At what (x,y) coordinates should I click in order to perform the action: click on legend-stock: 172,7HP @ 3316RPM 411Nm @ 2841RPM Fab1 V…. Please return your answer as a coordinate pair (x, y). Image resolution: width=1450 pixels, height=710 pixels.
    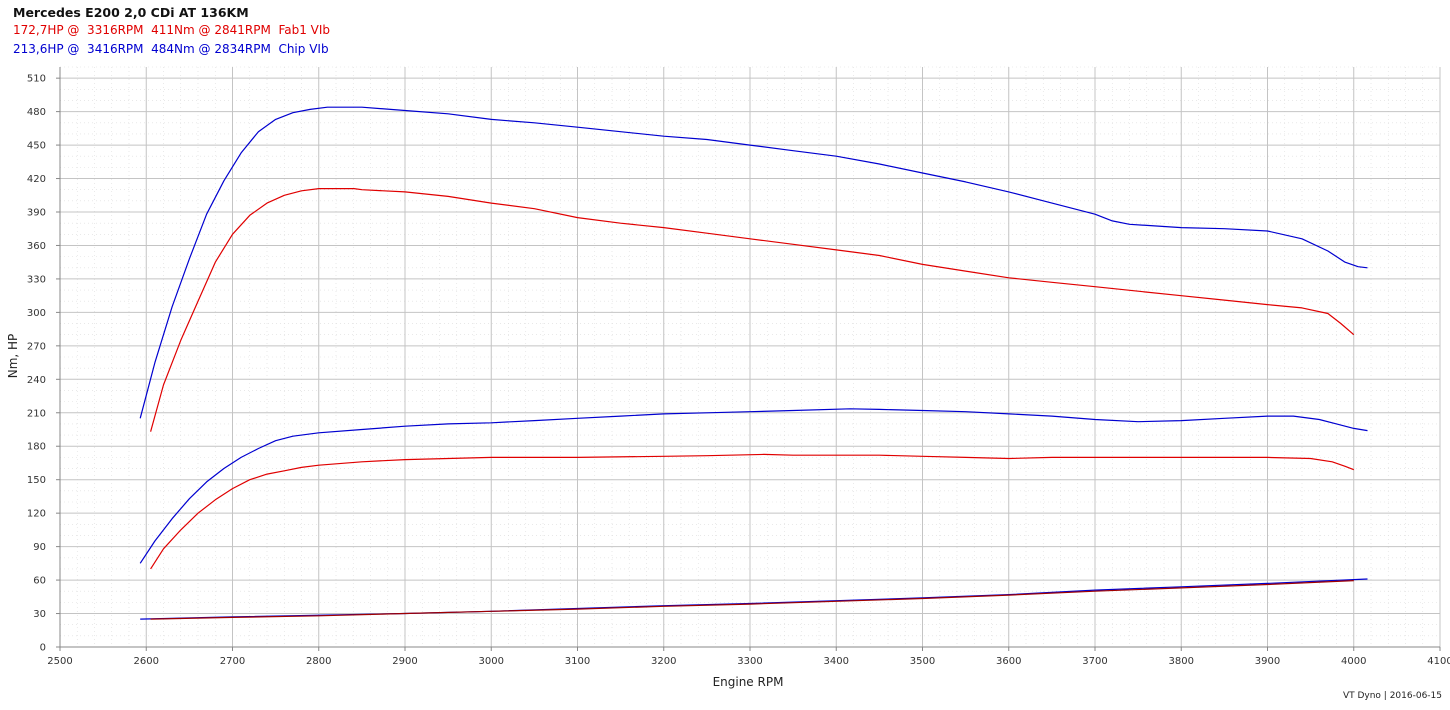
    Looking at the image, I should click on (172, 30).